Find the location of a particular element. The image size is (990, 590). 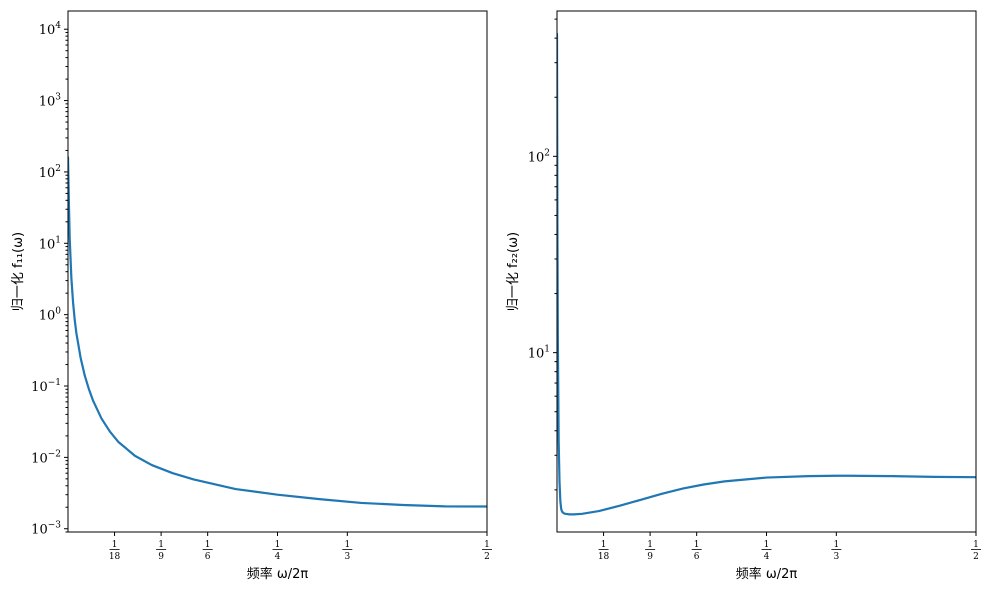

y-tick-label: 10⁰ is located at coordinates (50, 315).